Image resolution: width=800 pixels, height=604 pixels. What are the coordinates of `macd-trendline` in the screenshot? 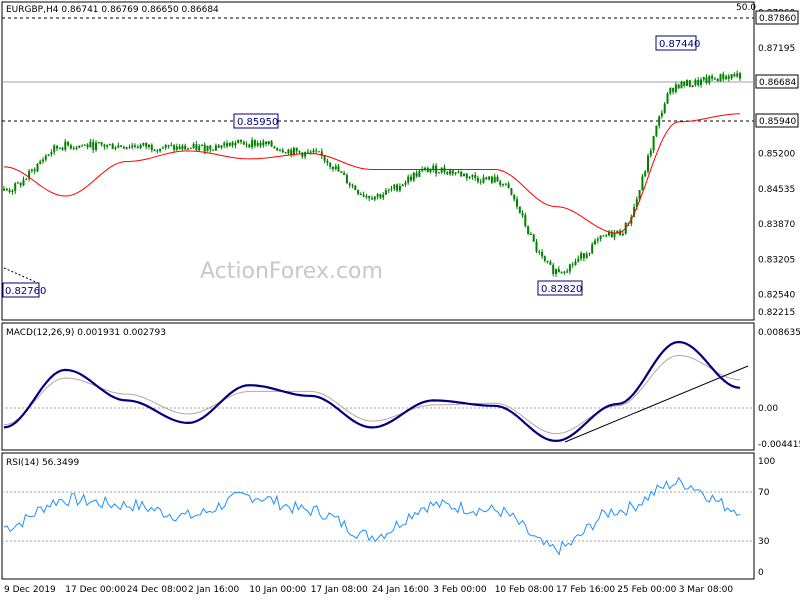 It's located at (656, 404).